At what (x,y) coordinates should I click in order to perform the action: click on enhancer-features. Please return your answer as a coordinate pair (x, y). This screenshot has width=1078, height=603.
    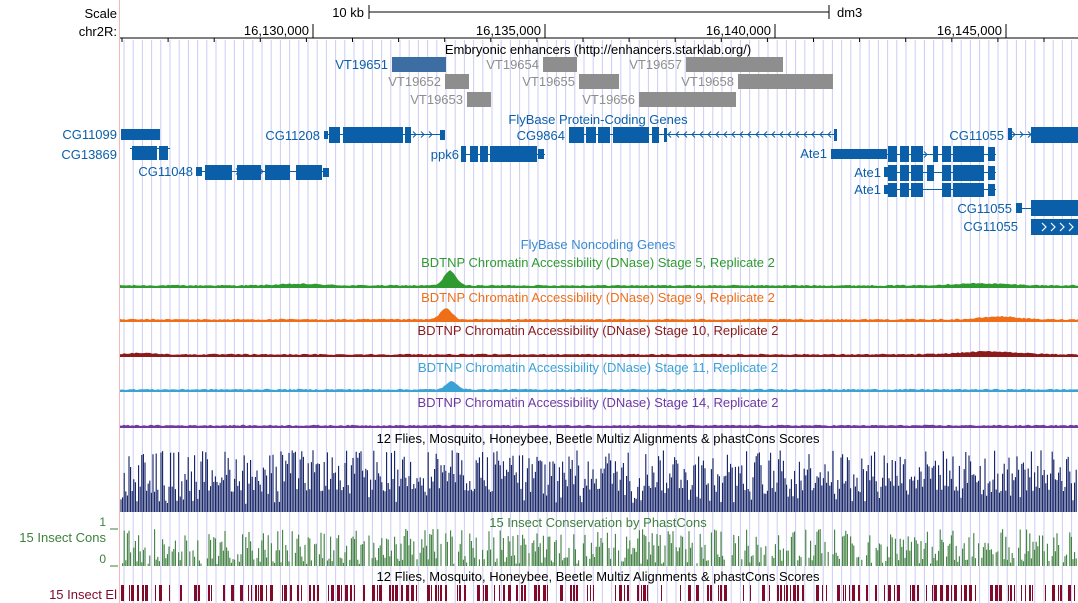
    Looking at the image, I should click on (612, 82).